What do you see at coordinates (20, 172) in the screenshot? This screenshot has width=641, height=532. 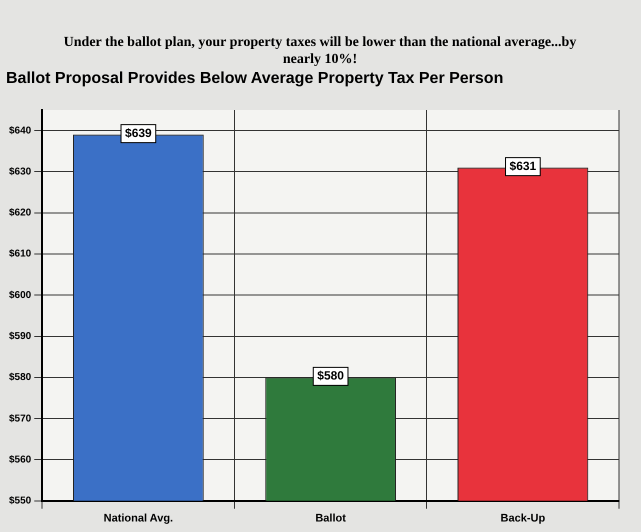 I see `y-tick-label: $630` at bounding box center [20, 172].